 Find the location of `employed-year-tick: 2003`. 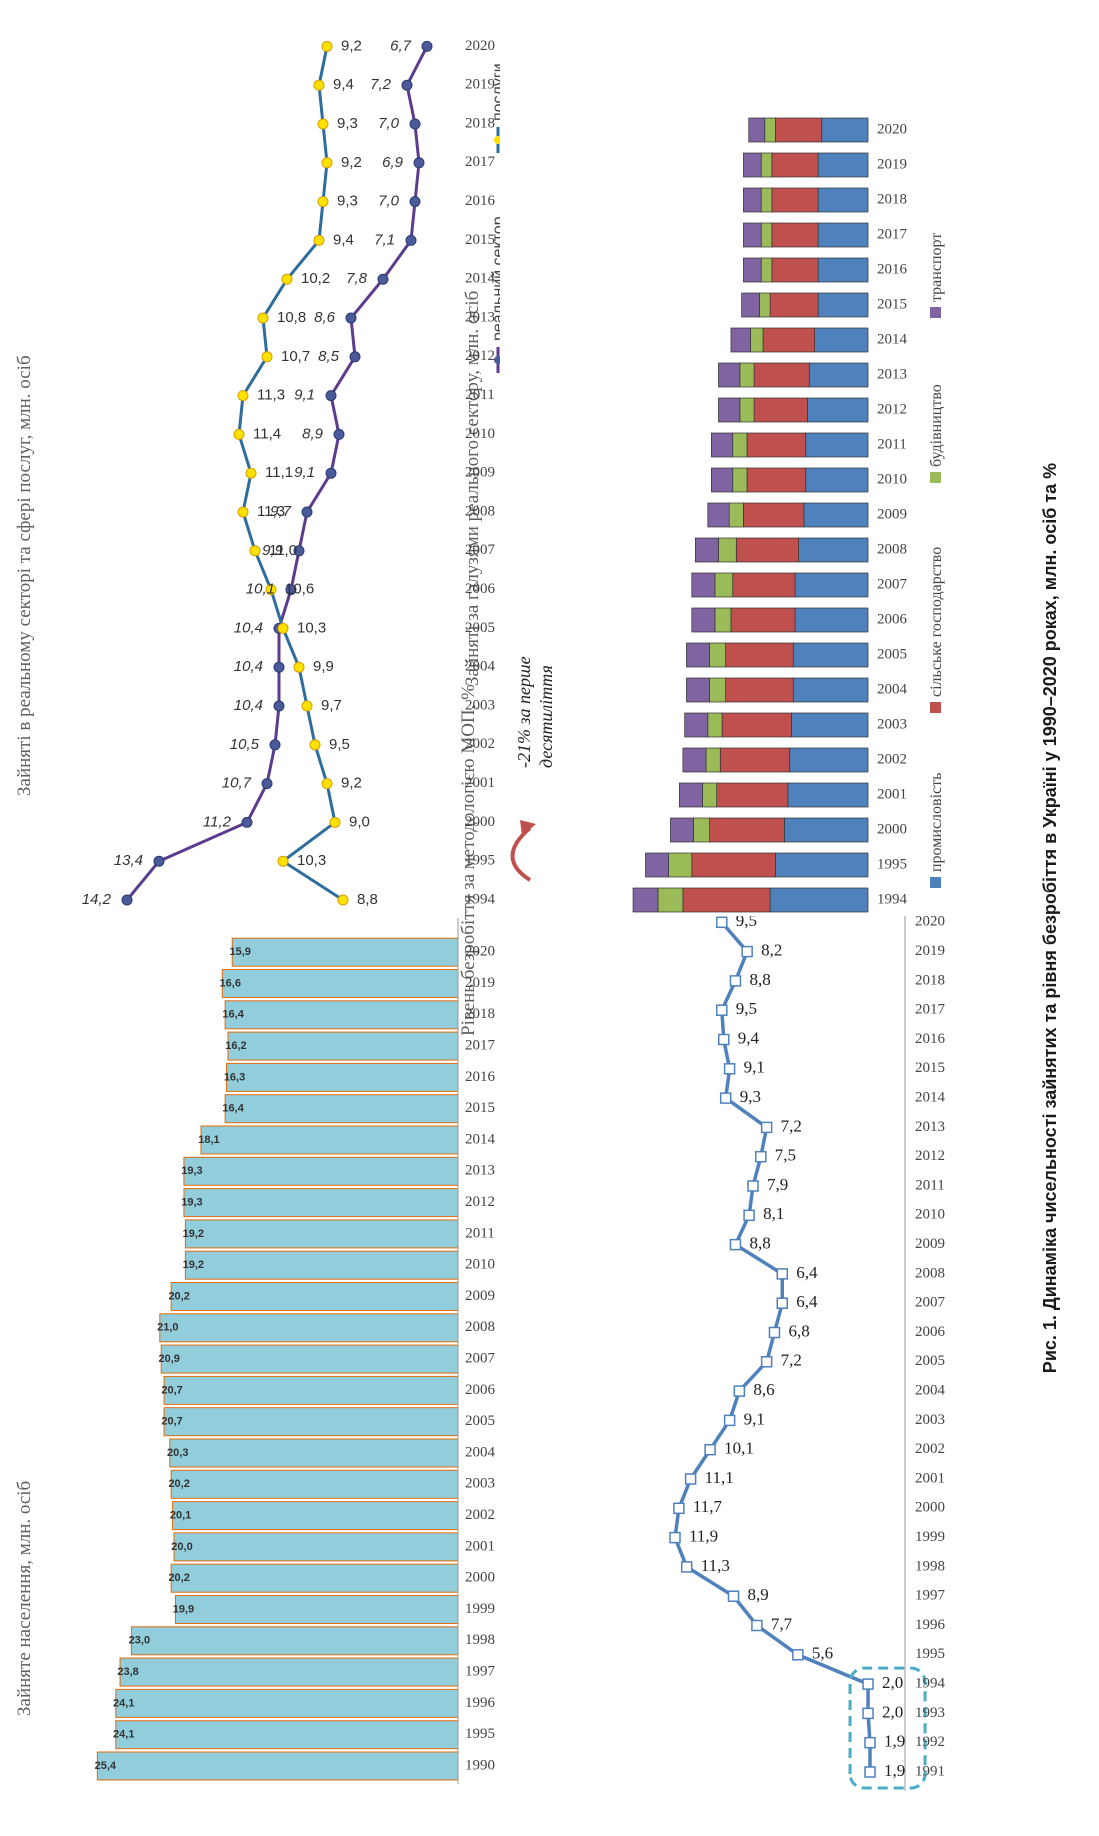

employed-year-tick: 2003 is located at coordinates (480, 1484).